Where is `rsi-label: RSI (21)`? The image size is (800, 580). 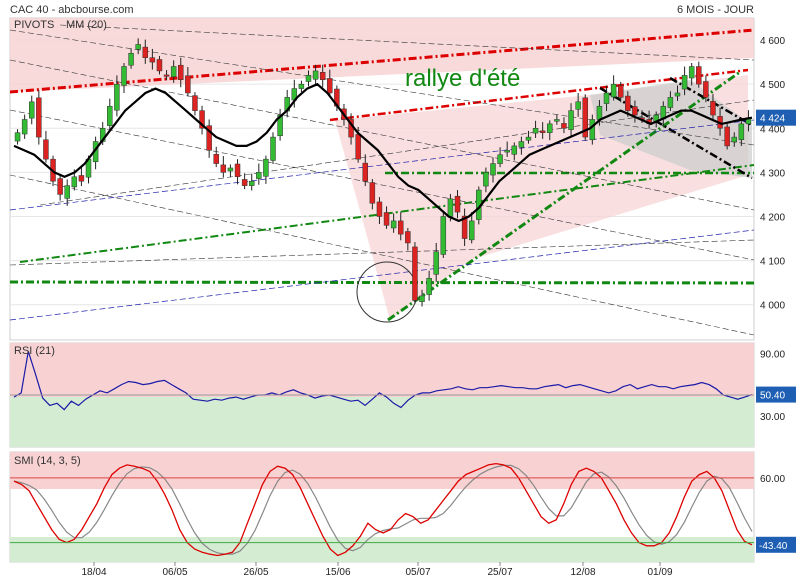
rsi-label: RSI (21) is located at coordinates (34, 351).